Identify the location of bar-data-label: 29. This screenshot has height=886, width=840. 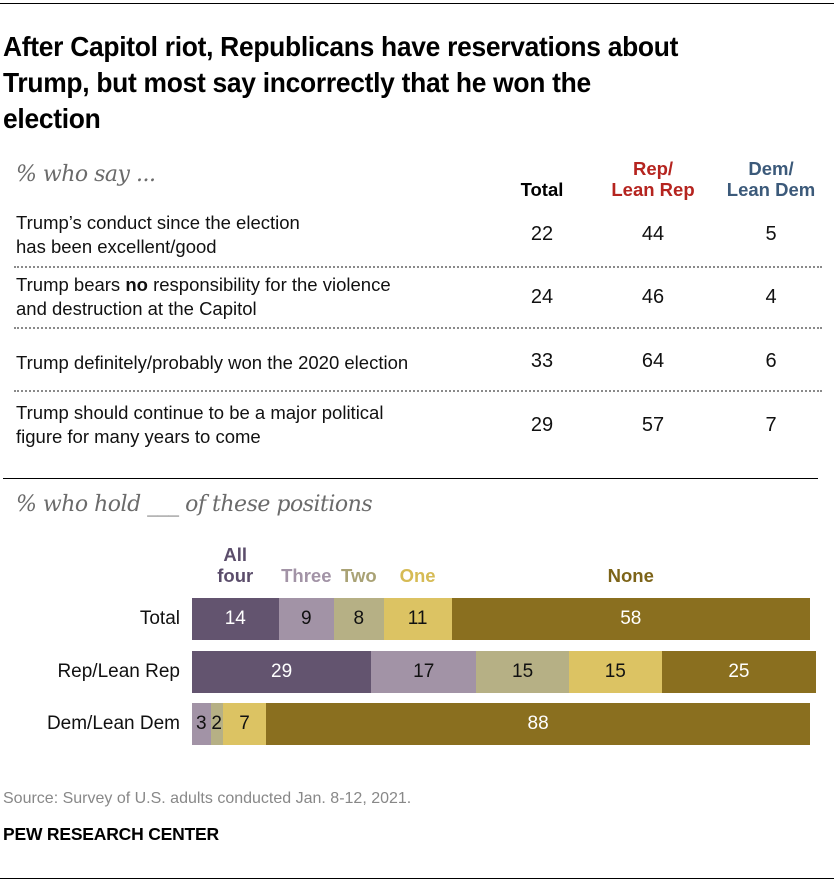
(282, 671).